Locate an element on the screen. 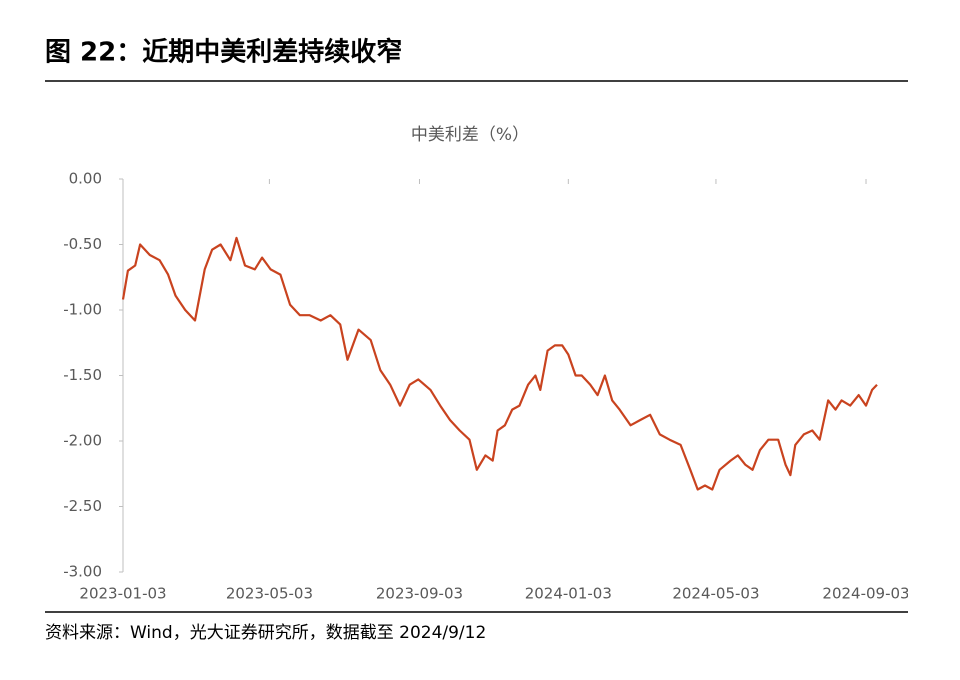 This screenshot has height=680, width=960. y-tick-label: -0.50 is located at coordinates (82, 244).